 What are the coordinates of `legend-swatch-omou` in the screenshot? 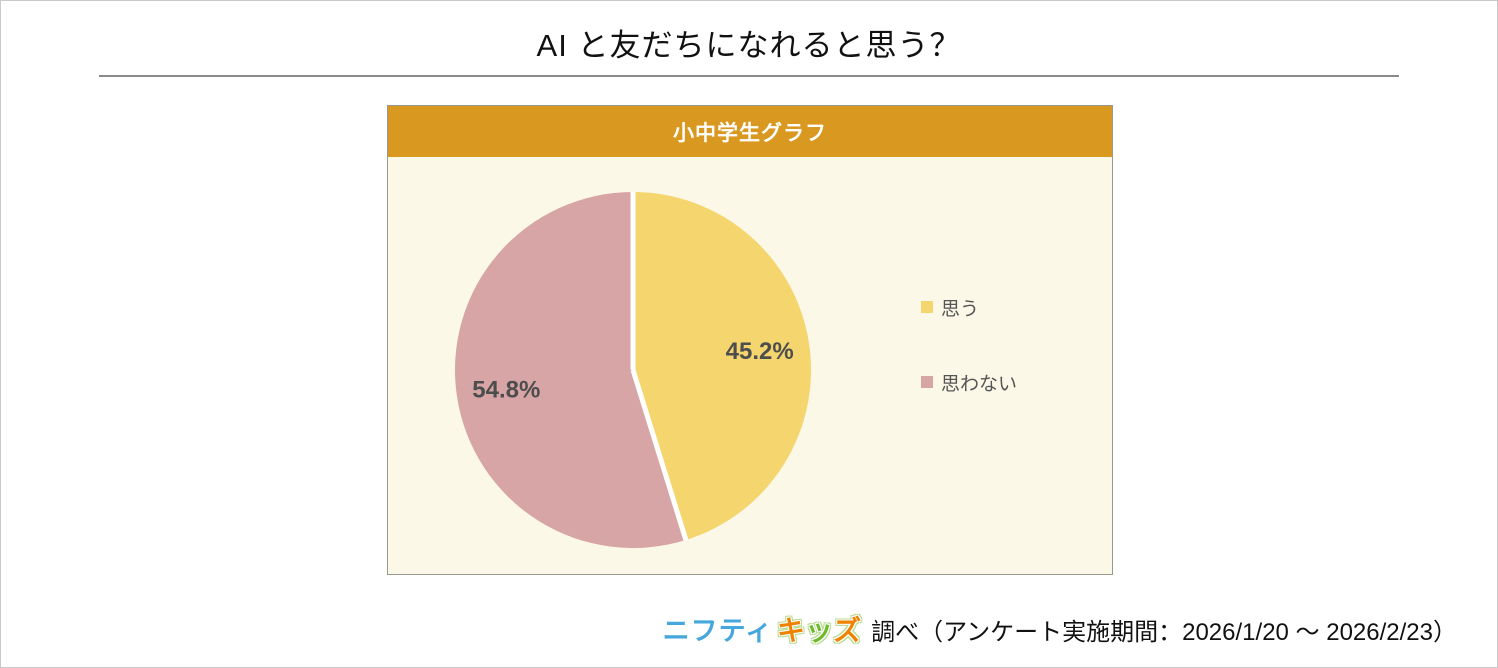 It's located at (927, 307).